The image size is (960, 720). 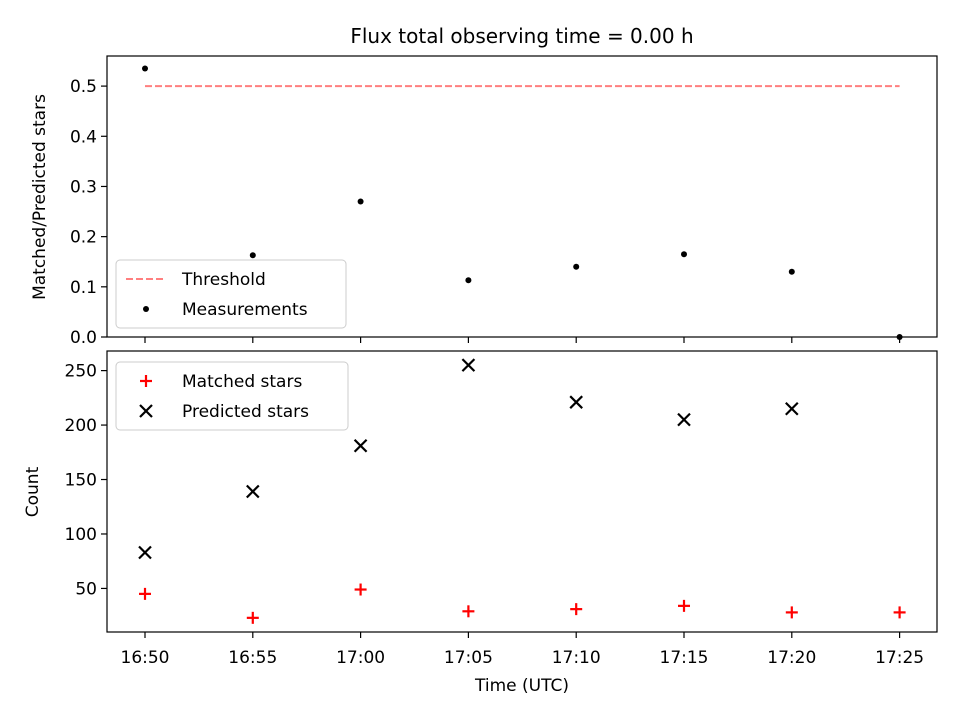 What do you see at coordinates (899, 658) in the screenshot?
I see `x-tick-label: 17:25` at bounding box center [899, 658].